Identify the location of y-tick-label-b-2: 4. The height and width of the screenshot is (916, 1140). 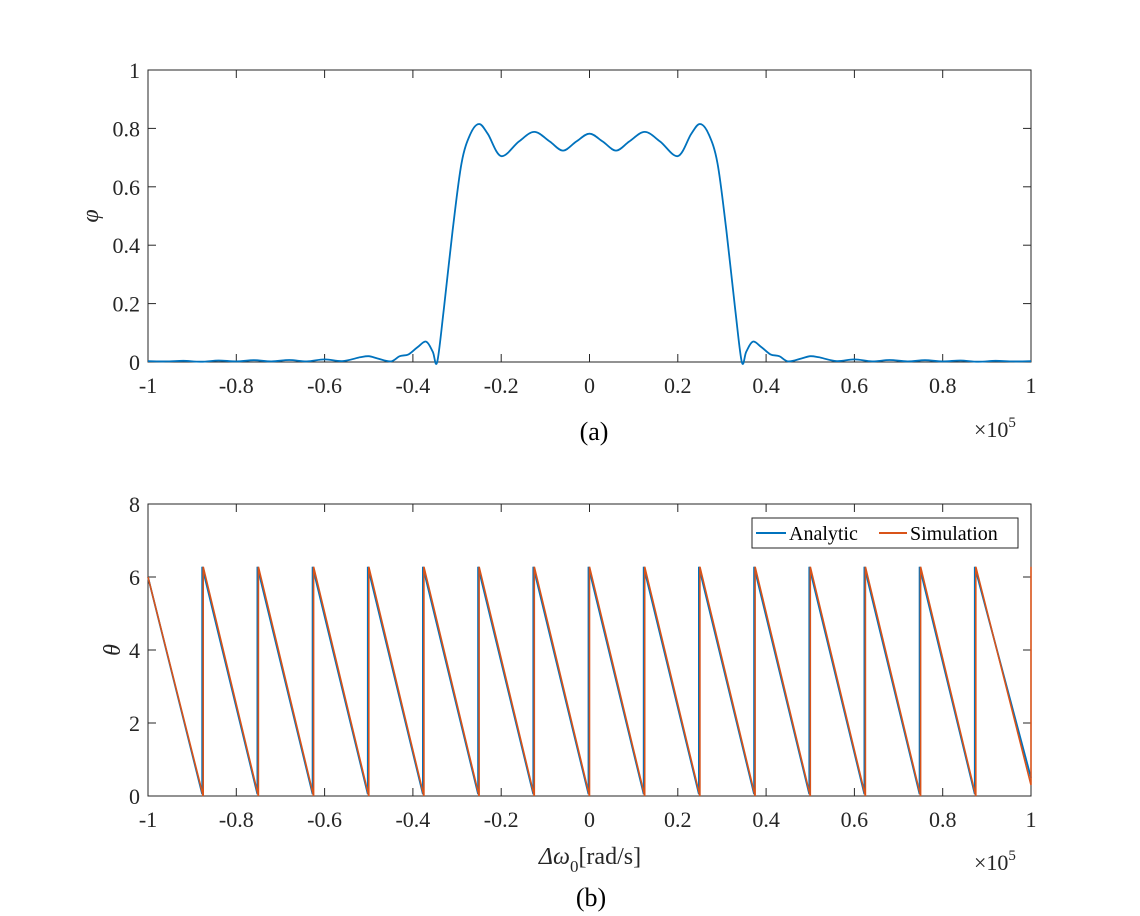
(134, 650).